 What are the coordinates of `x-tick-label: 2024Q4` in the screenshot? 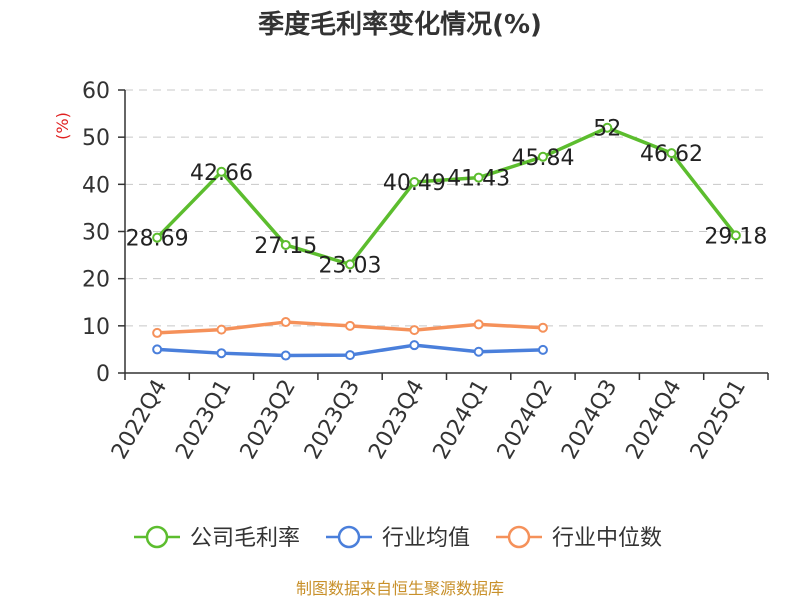 It's located at (653, 420).